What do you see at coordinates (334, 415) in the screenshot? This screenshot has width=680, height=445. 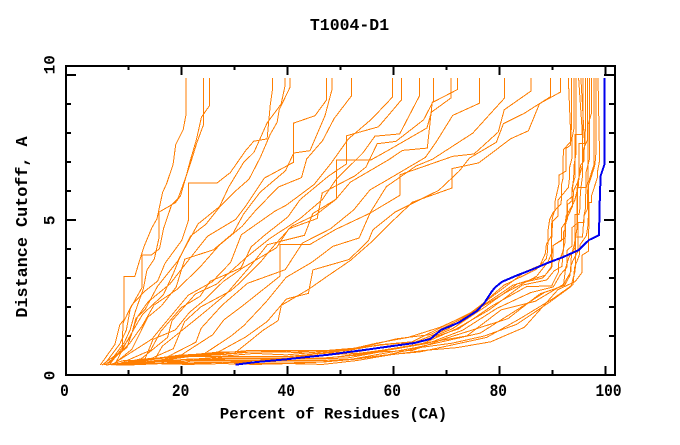 I see `svg-text: Percent of Residues (CA)` at bounding box center [334, 415].